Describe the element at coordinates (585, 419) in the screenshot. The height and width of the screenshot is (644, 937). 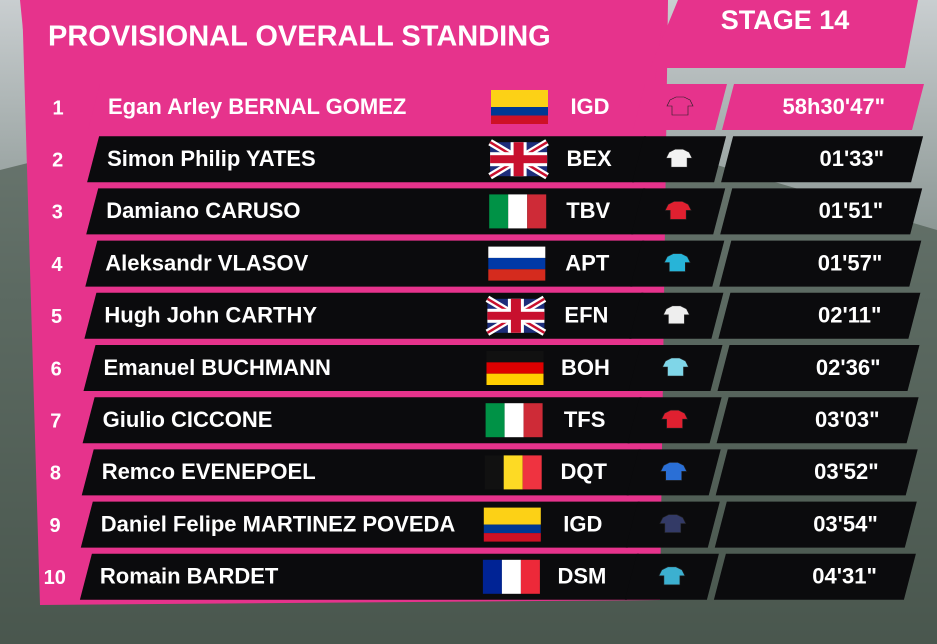
I see `team-code: TFS` at that location.